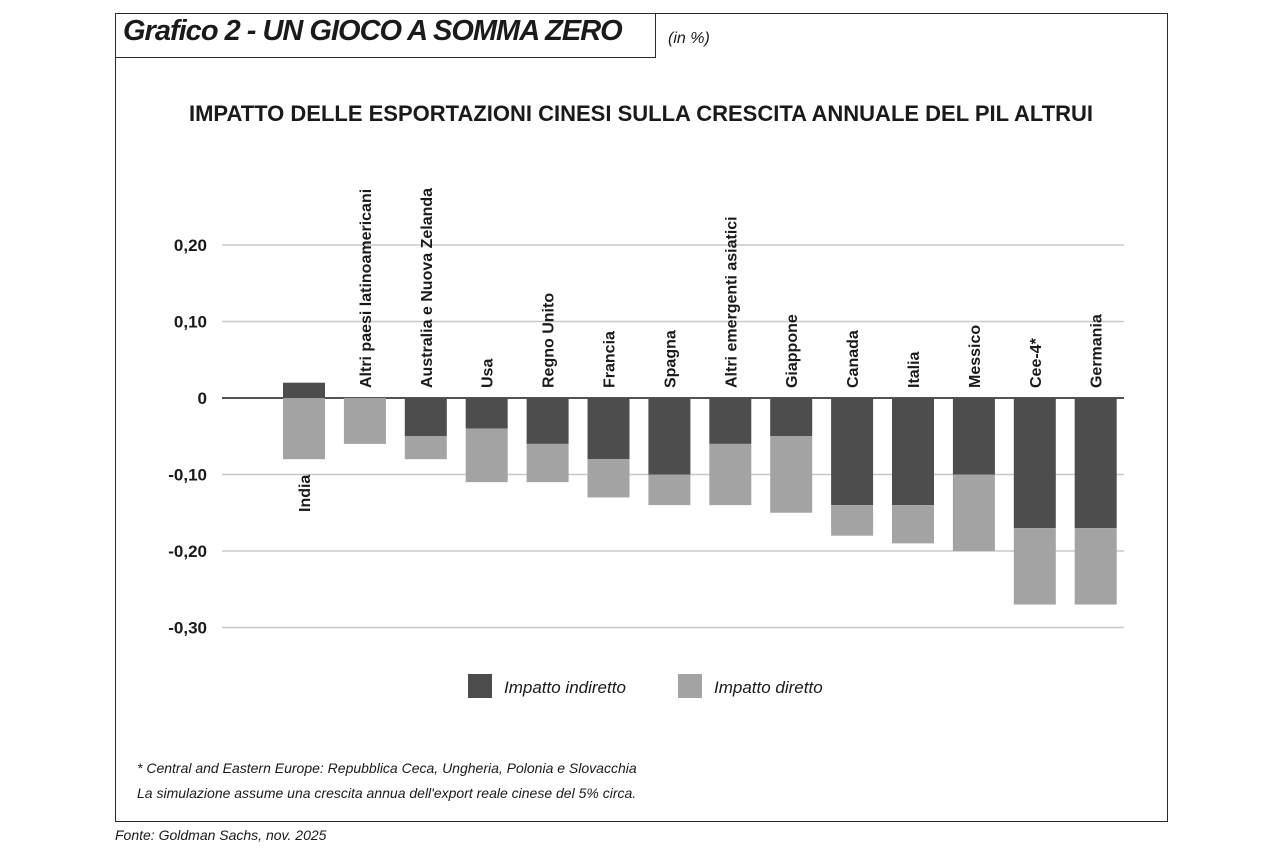 The image size is (1280, 853). I want to click on category-label: Altri emergenti asiatici, so click(731, 302).